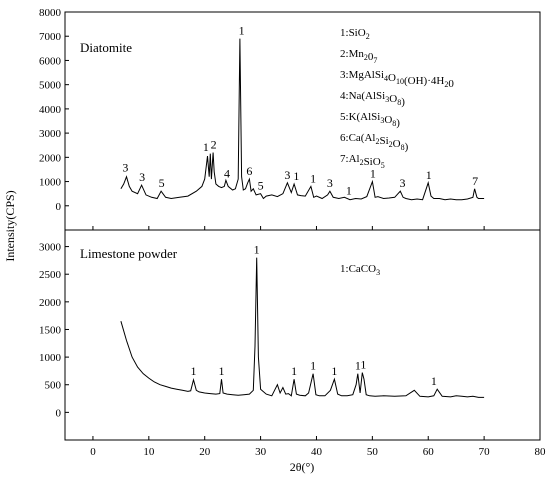 Image resolution: width=550 pixels, height=479 pixels. What do you see at coordinates (541, 452) in the screenshot?
I see `x-tick-label: 80` at bounding box center [541, 452].